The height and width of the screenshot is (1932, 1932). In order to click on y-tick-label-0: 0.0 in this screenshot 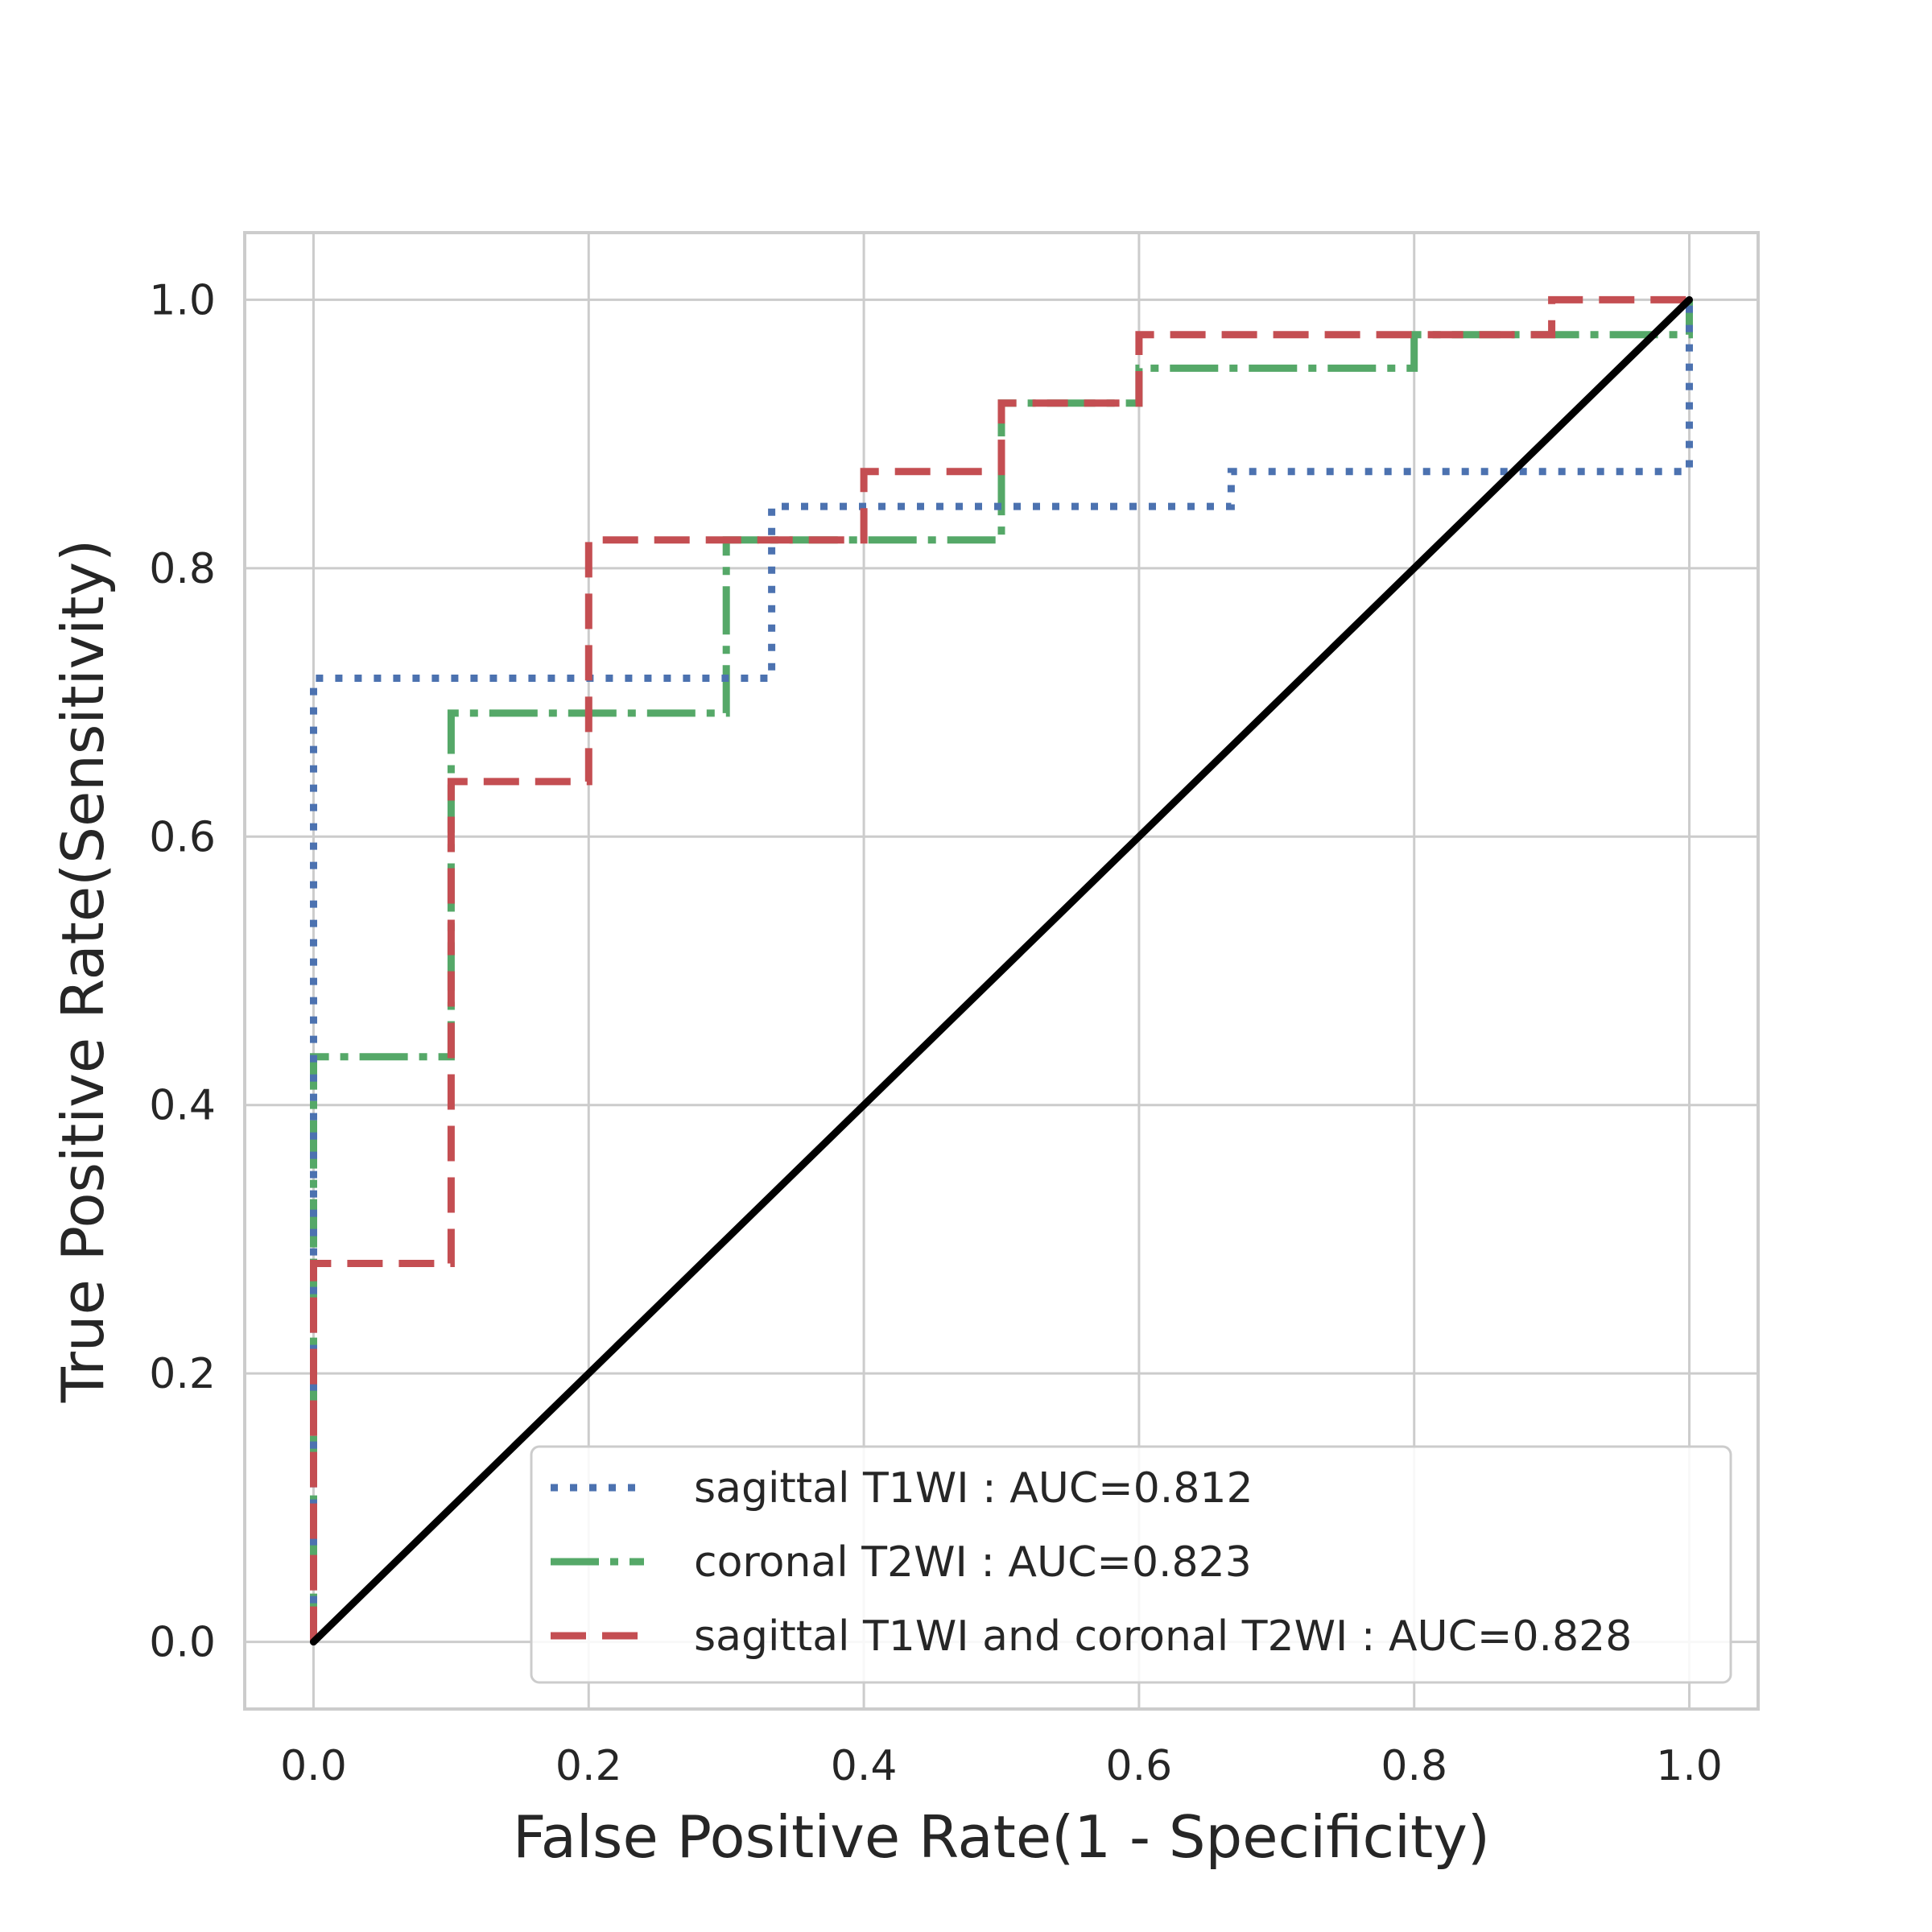, I will do `click(182, 1643)`.